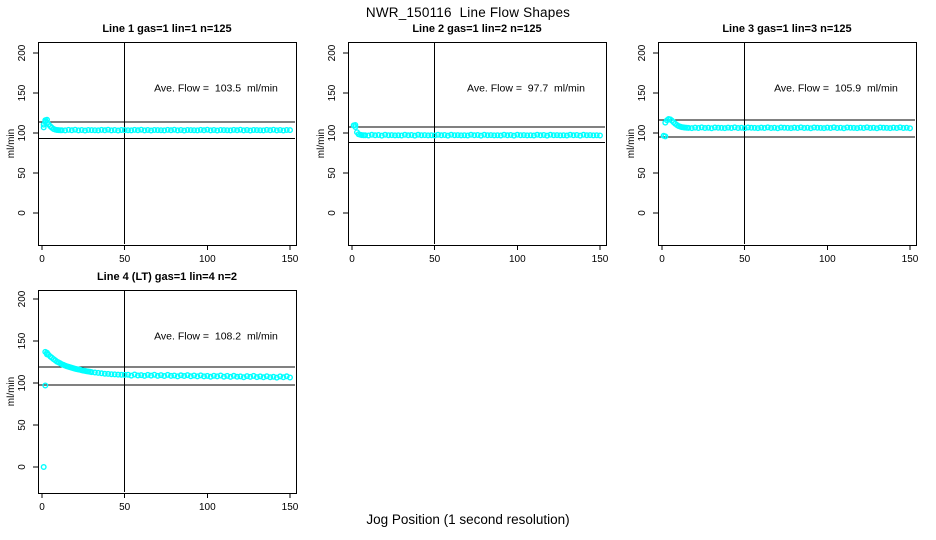 This screenshot has height=540, width=936. What do you see at coordinates (166, 29) in the screenshot?
I see `subplot-title: Line 1 gas=1 lin=1 n=125` at bounding box center [166, 29].